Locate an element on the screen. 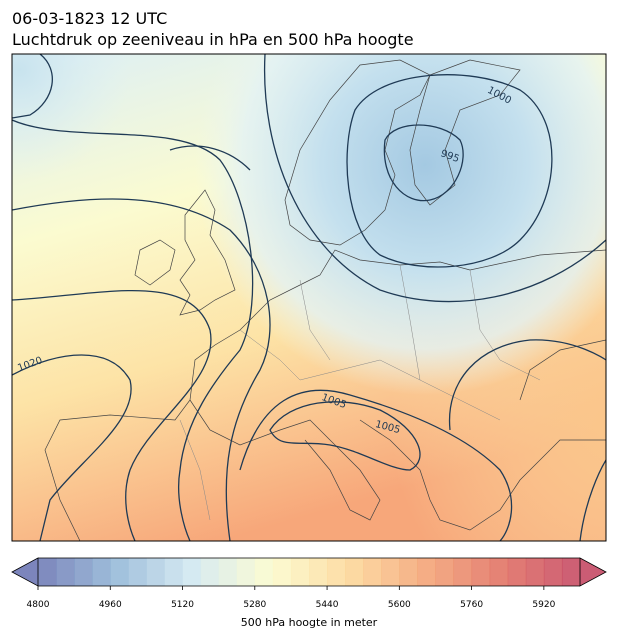 This screenshot has width=618, height=643. colorbar-tick-label: 5280 is located at coordinates (254, 605).